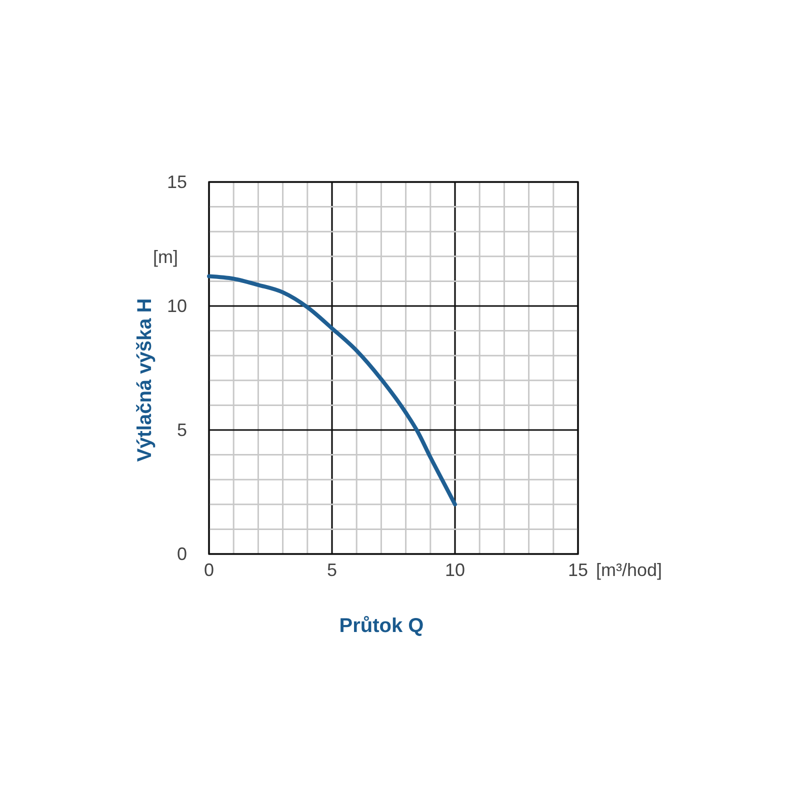 This screenshot has width=800, height=800. What do you see at coordinates (578, 570) in the screenshot?
I see `x-tick-label: 15` at bounding box center [578, 570].